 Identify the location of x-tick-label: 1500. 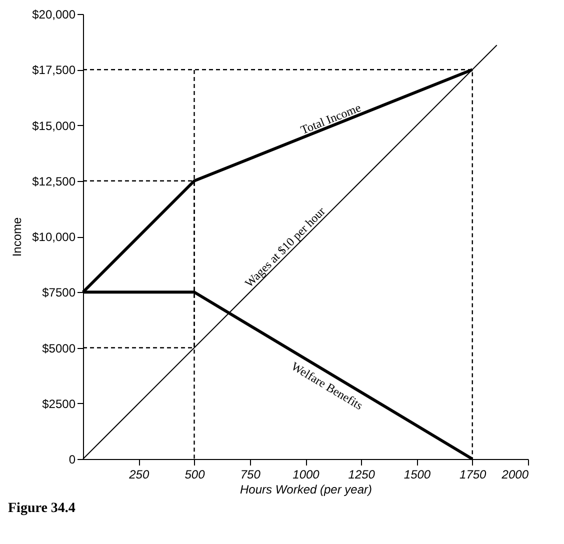
(417, 475).